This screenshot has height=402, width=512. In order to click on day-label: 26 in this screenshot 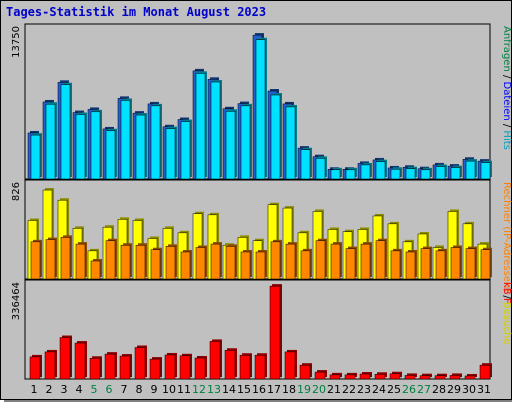, I will do `click(409, 389)`.